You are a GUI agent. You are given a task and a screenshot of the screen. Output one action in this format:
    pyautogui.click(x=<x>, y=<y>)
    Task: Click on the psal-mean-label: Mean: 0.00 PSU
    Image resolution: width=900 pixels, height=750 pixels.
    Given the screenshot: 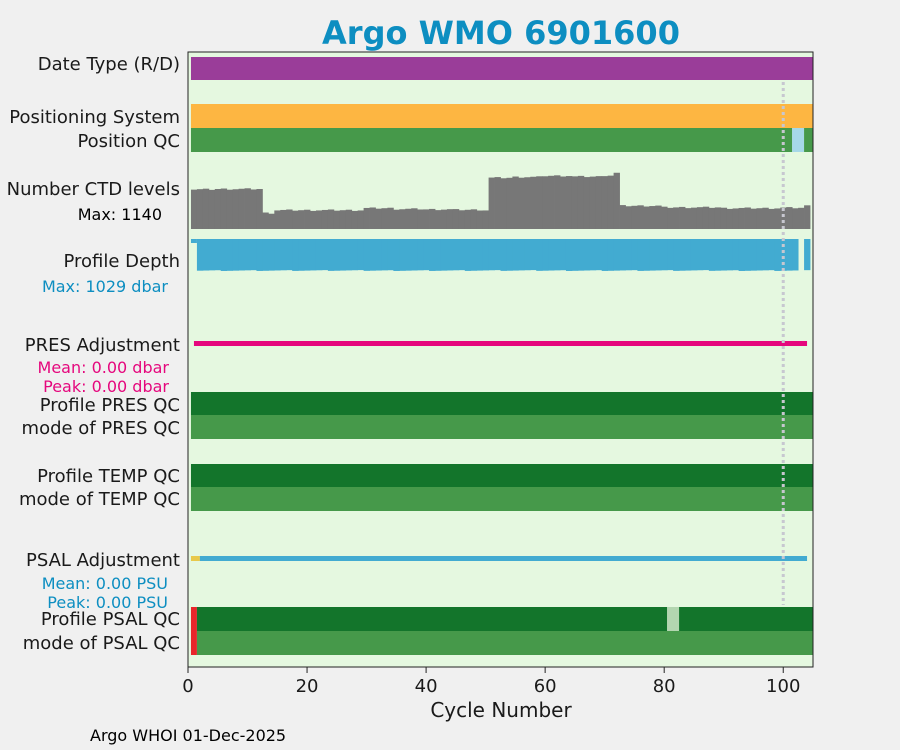 What is the action you would take?
    pyautogui.click(x=105, y=583)
    